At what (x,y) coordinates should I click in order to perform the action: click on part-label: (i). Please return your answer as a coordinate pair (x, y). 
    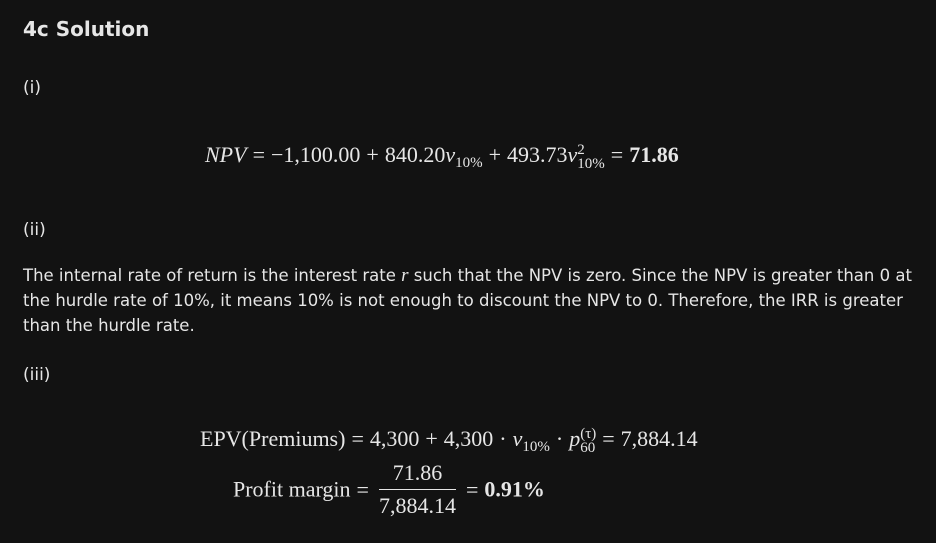
    Looking at the image, I should click on (32, 88).